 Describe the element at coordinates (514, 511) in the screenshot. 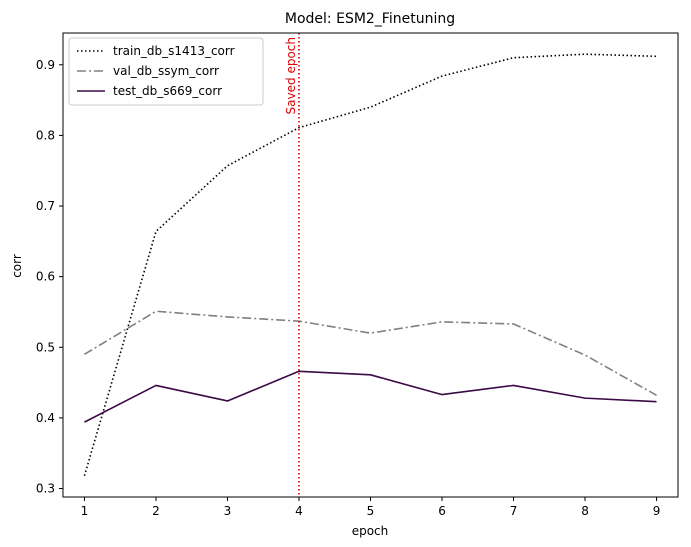

I see `x-tick-label: 7` at that location.